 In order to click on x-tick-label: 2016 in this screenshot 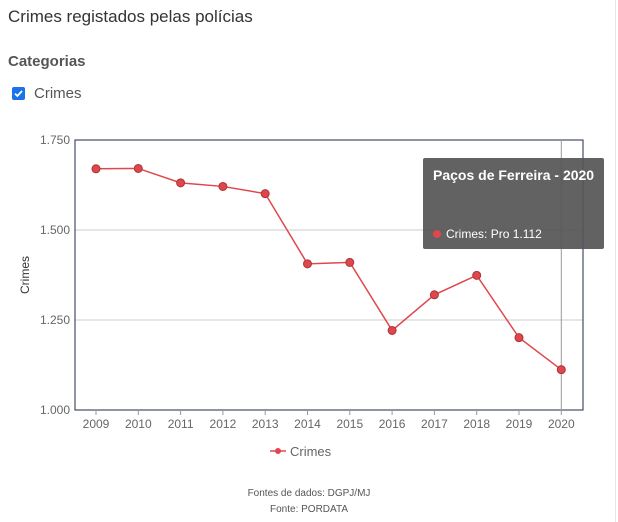, I will do `click(392, 424)`.